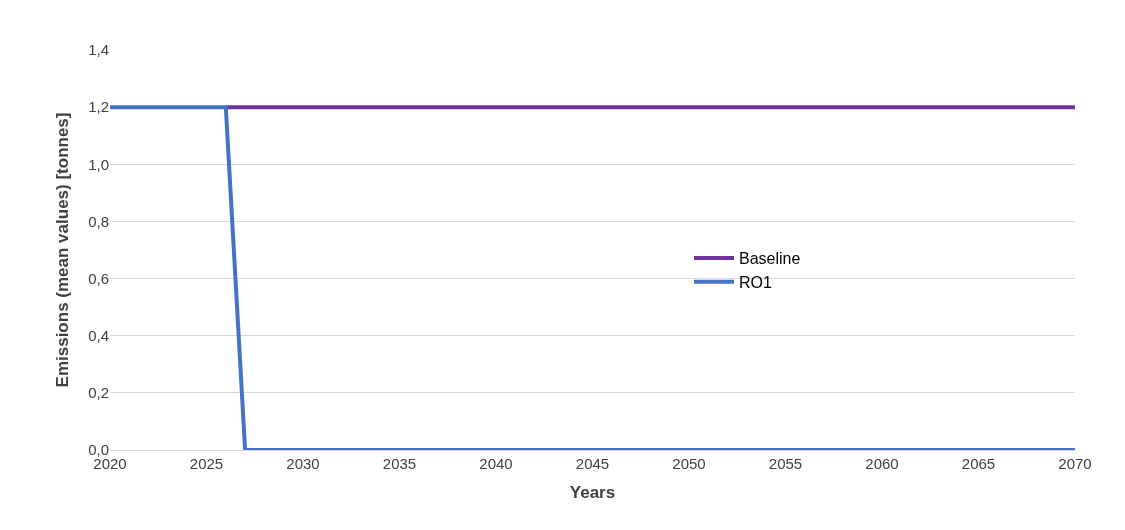 Image resolution: width=1125 pixels, height=530 pixels. Describe the element at coordinates (98, 107) in the screenshot. I see `y-tick-label: 1,2` at that location.